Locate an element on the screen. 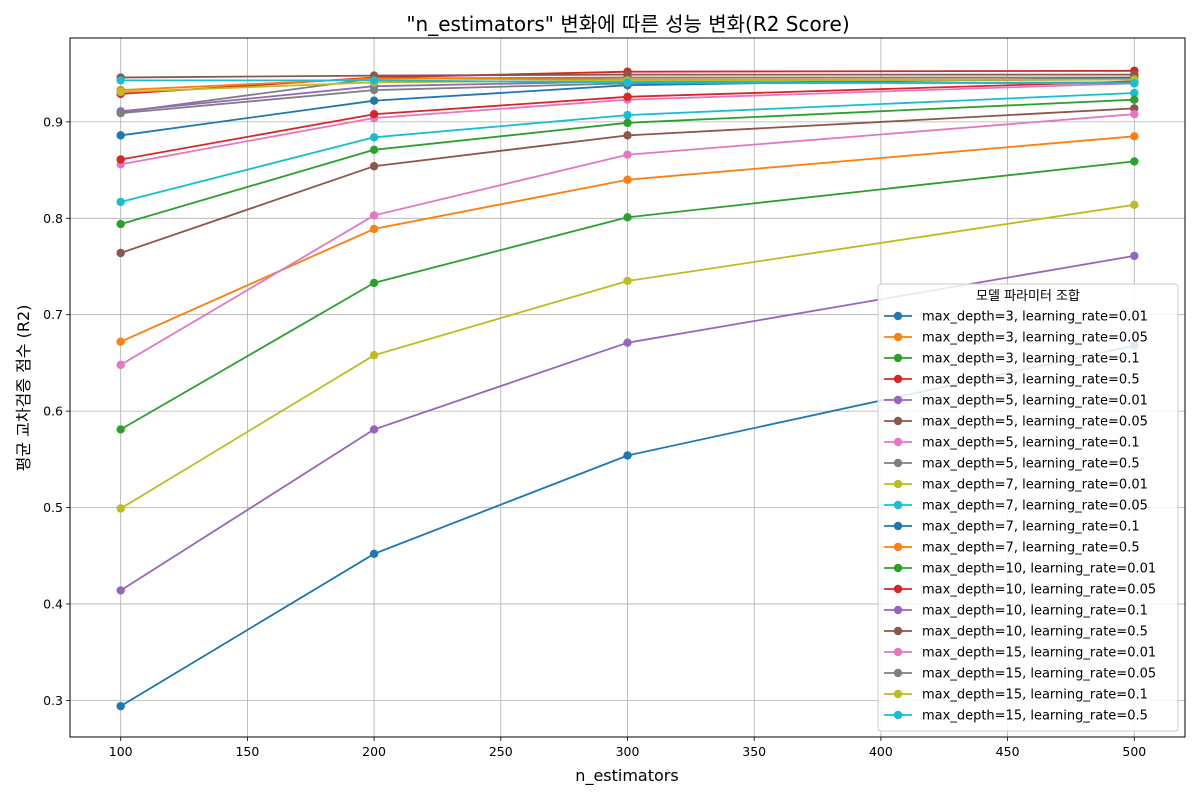 This screenshot has width=1200, height=800. legend-entry: max_depth=10, learning_rate=0.1 is located at coordinates (1016, 611).